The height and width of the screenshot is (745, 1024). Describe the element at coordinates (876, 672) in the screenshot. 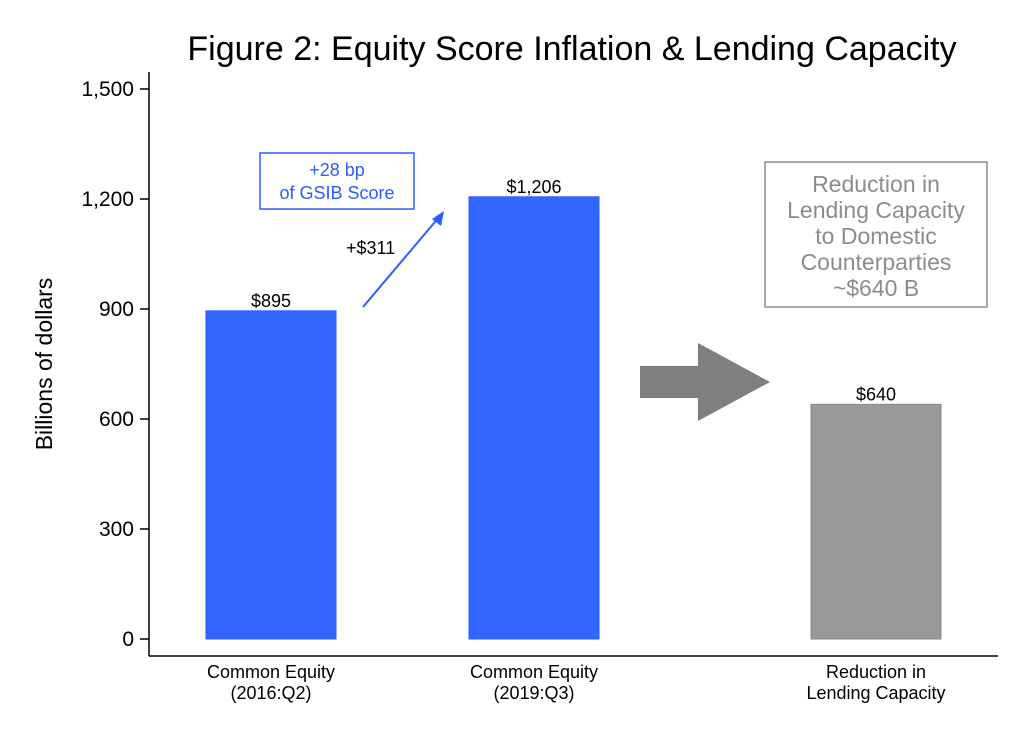

I see `category-label: Reduction in` at that location.